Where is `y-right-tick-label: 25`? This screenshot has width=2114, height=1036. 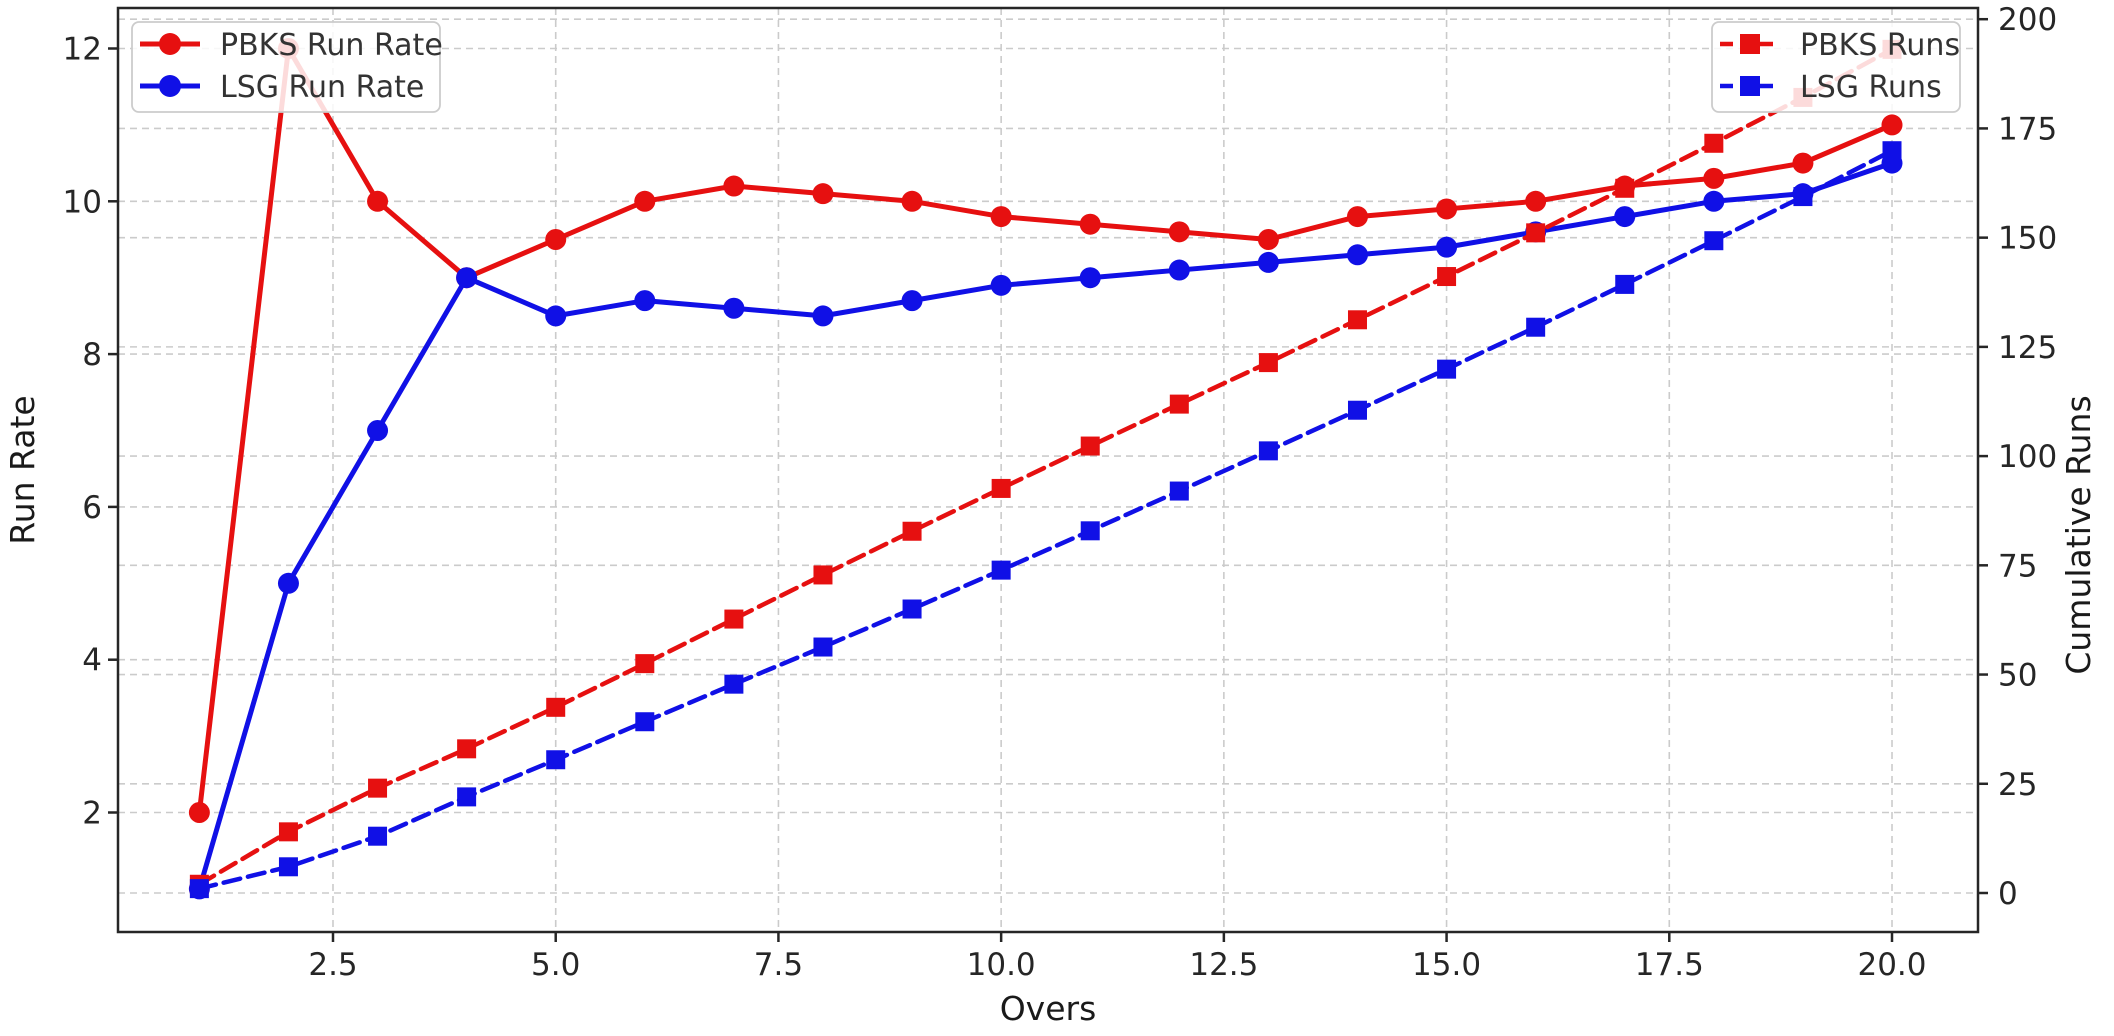
y-right-tick-label: 25 is located at coordinates (2017, 785).